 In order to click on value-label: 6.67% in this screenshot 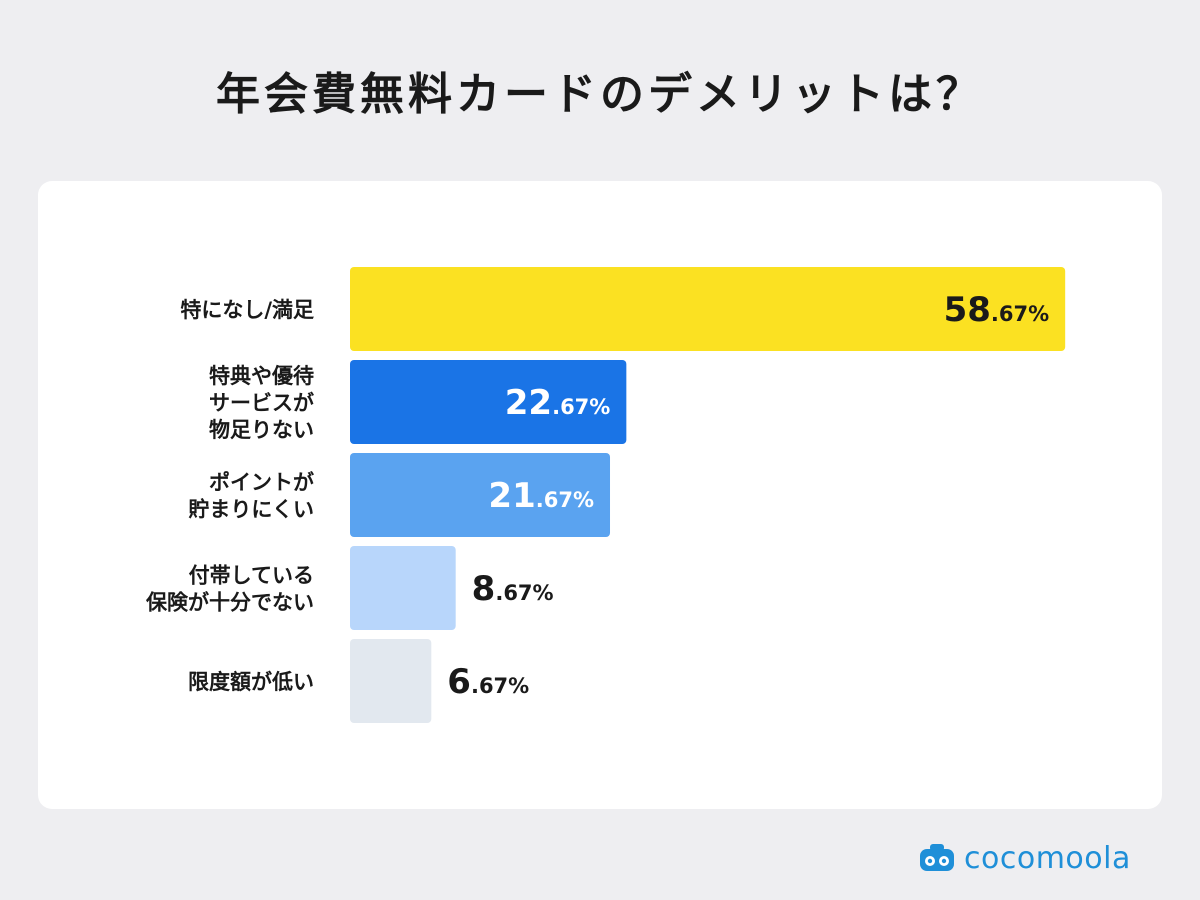, I will do `click(488, 682)`.